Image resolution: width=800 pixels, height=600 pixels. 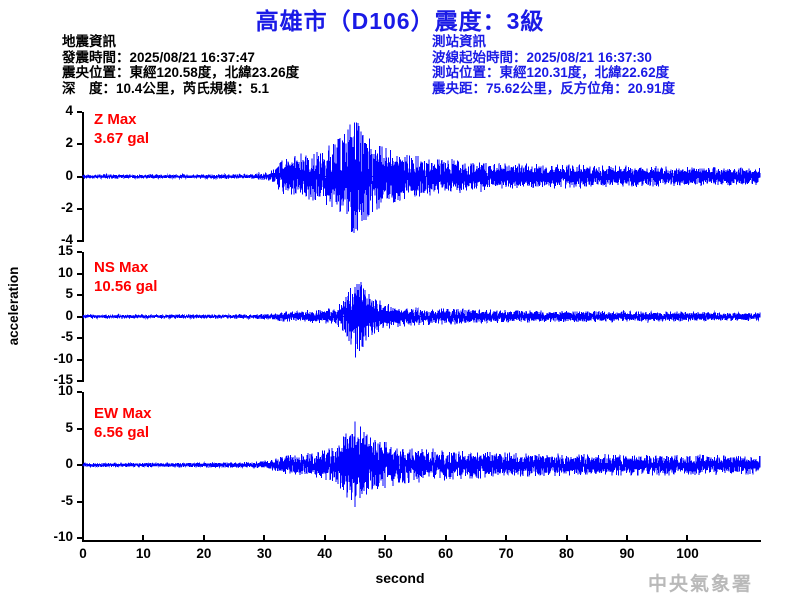 I want to click on max-annotation-ew: EW Max 6.56 gal, so click(x=123, y=423).